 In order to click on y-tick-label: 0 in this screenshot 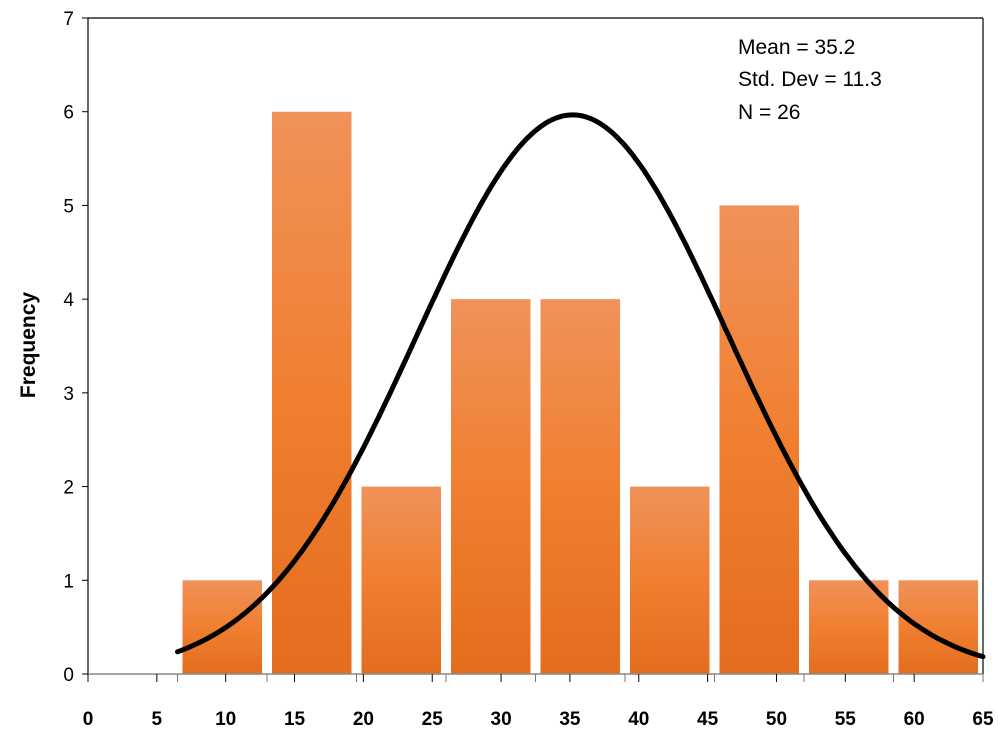, I will do `click(68, 675)`.